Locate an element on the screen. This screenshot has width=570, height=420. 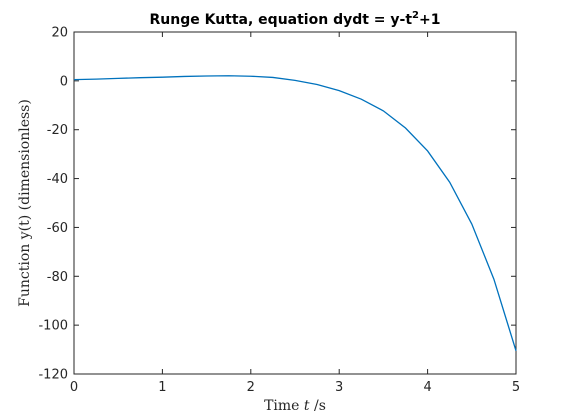
chart-title-superscript: 2 is located at coordinates (415, 15).